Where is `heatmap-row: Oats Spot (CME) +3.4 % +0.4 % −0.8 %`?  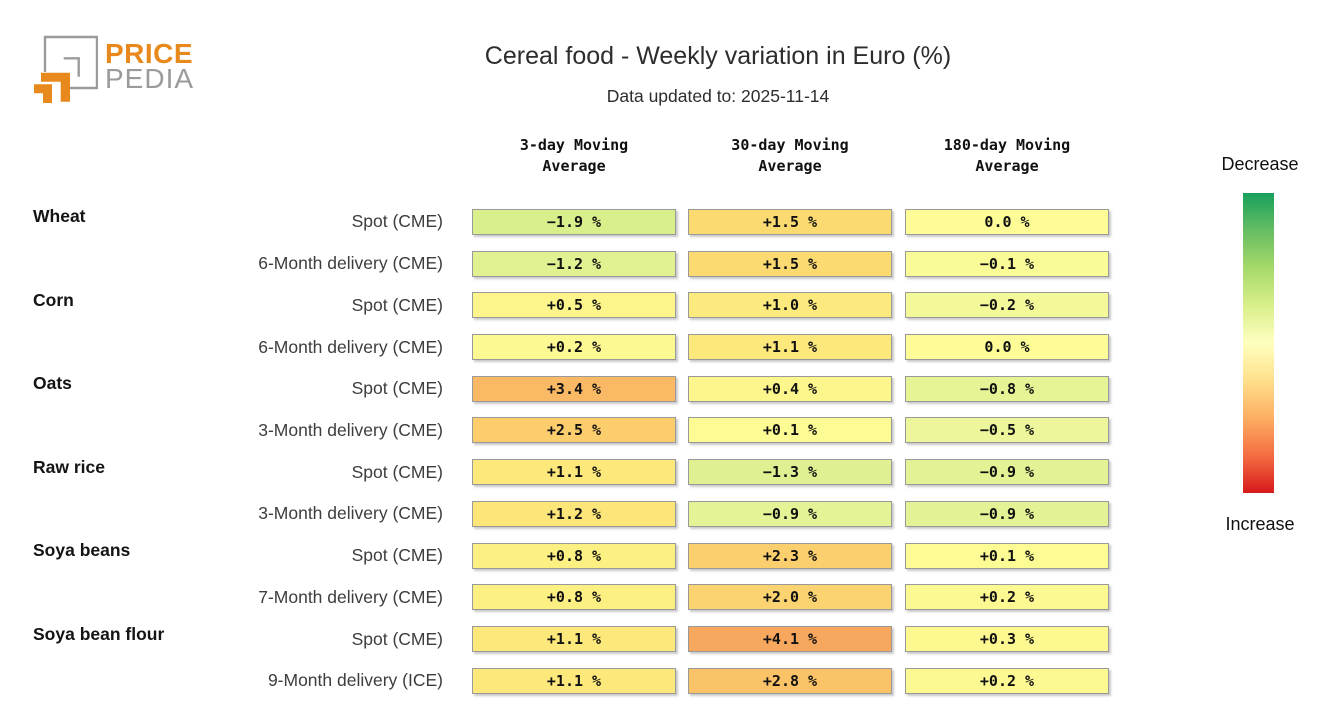 heatmap-row: Oats Spot (CME) +3.4 % +0.4 % −0.8 % is located at coordinates (660, 389).